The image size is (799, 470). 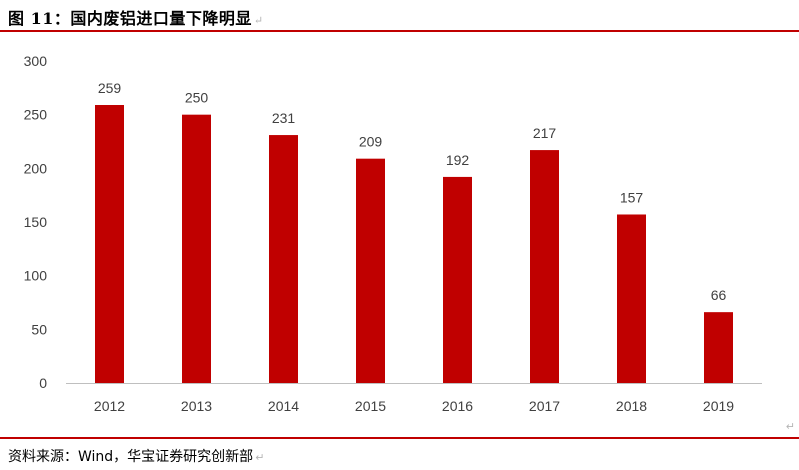 I want to click on data-label-2015: 209, so click(x=371, y=142).